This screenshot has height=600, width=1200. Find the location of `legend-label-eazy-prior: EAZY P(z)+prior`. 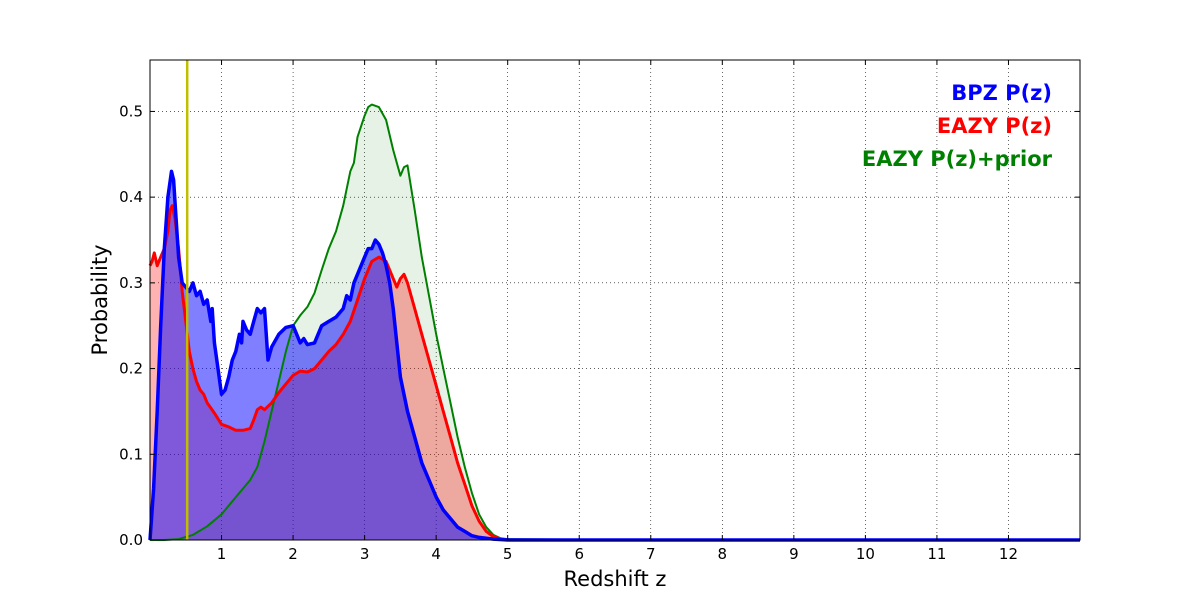

legend-label-eazy-prior: EAZY P(z)+prior is located at coordinates (957, 159).